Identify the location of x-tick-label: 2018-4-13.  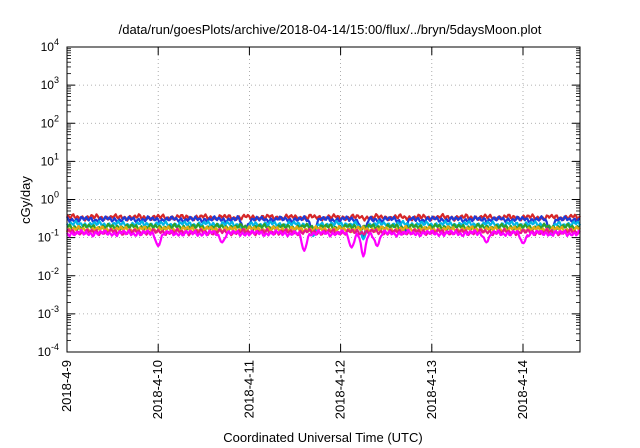
(431, 389).